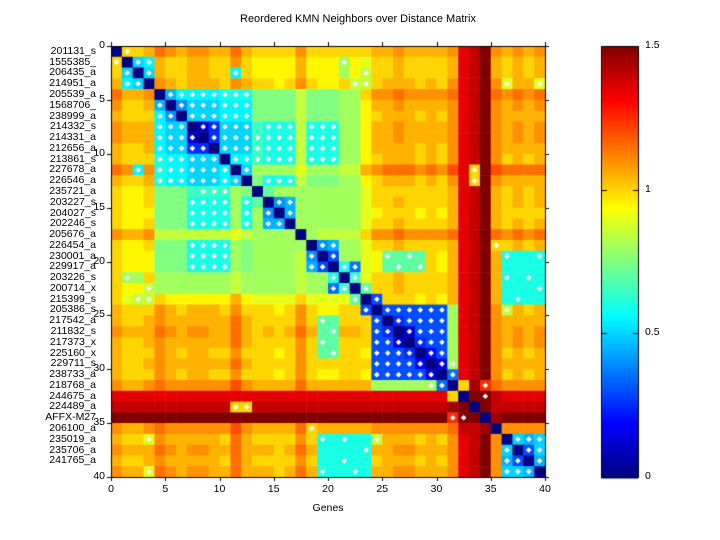 The height and width of the screenshot is (540, 720). What do you see at coordinates (72, 298) in the screenshot?
I see `gene-label: 215399_s` at bounding box center [72, 298].